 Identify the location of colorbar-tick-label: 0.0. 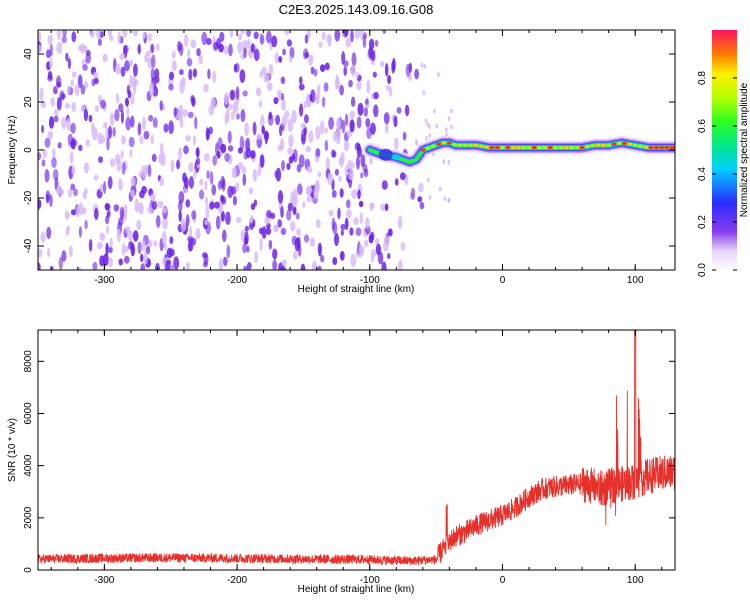
(702, 270).